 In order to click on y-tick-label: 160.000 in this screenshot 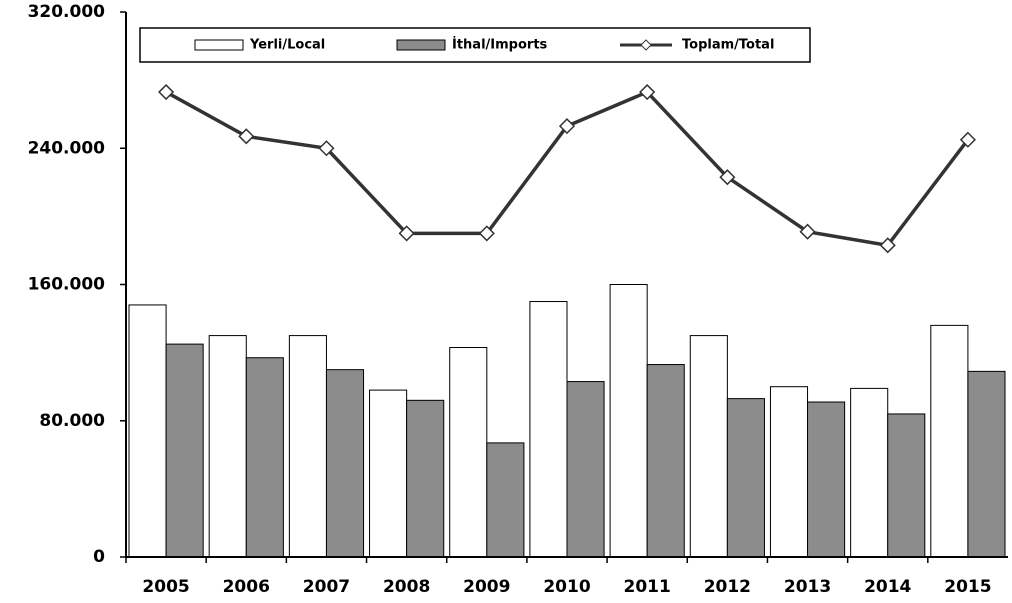, I will do `click(67, 285)`.